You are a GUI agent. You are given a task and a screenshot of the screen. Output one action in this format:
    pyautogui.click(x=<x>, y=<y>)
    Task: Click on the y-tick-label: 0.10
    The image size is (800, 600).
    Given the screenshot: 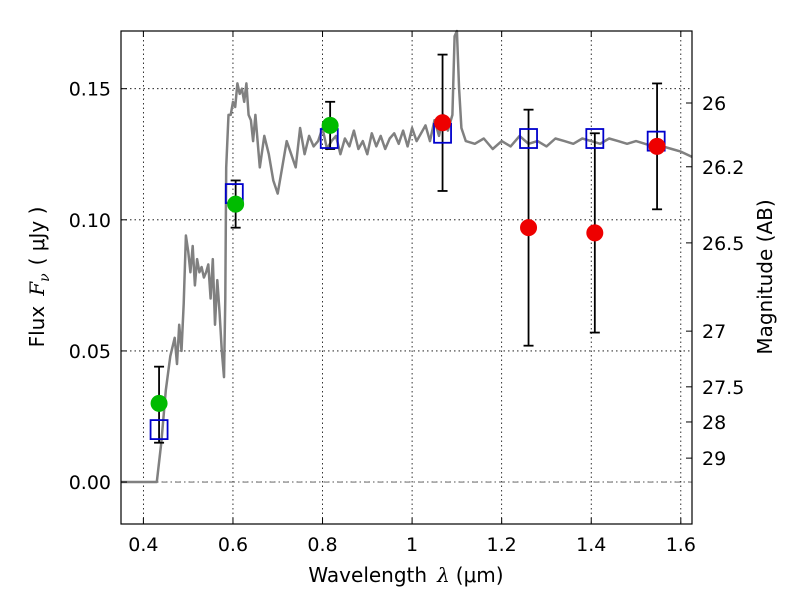 What is the action you would take?
    pyautogui.click(x=90, y=221)
    